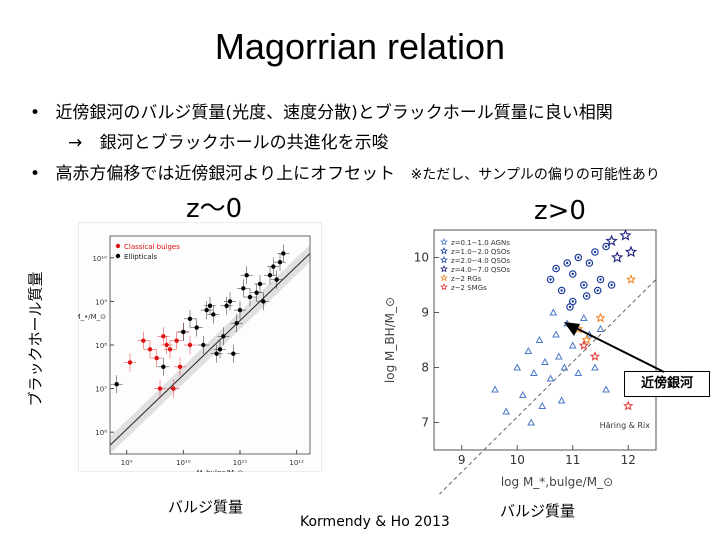 This screenshot has height=540, width=720. I want to click on caveat-note: ※ただし、サンプルの偏りの可能性あり, so click(535, 175).